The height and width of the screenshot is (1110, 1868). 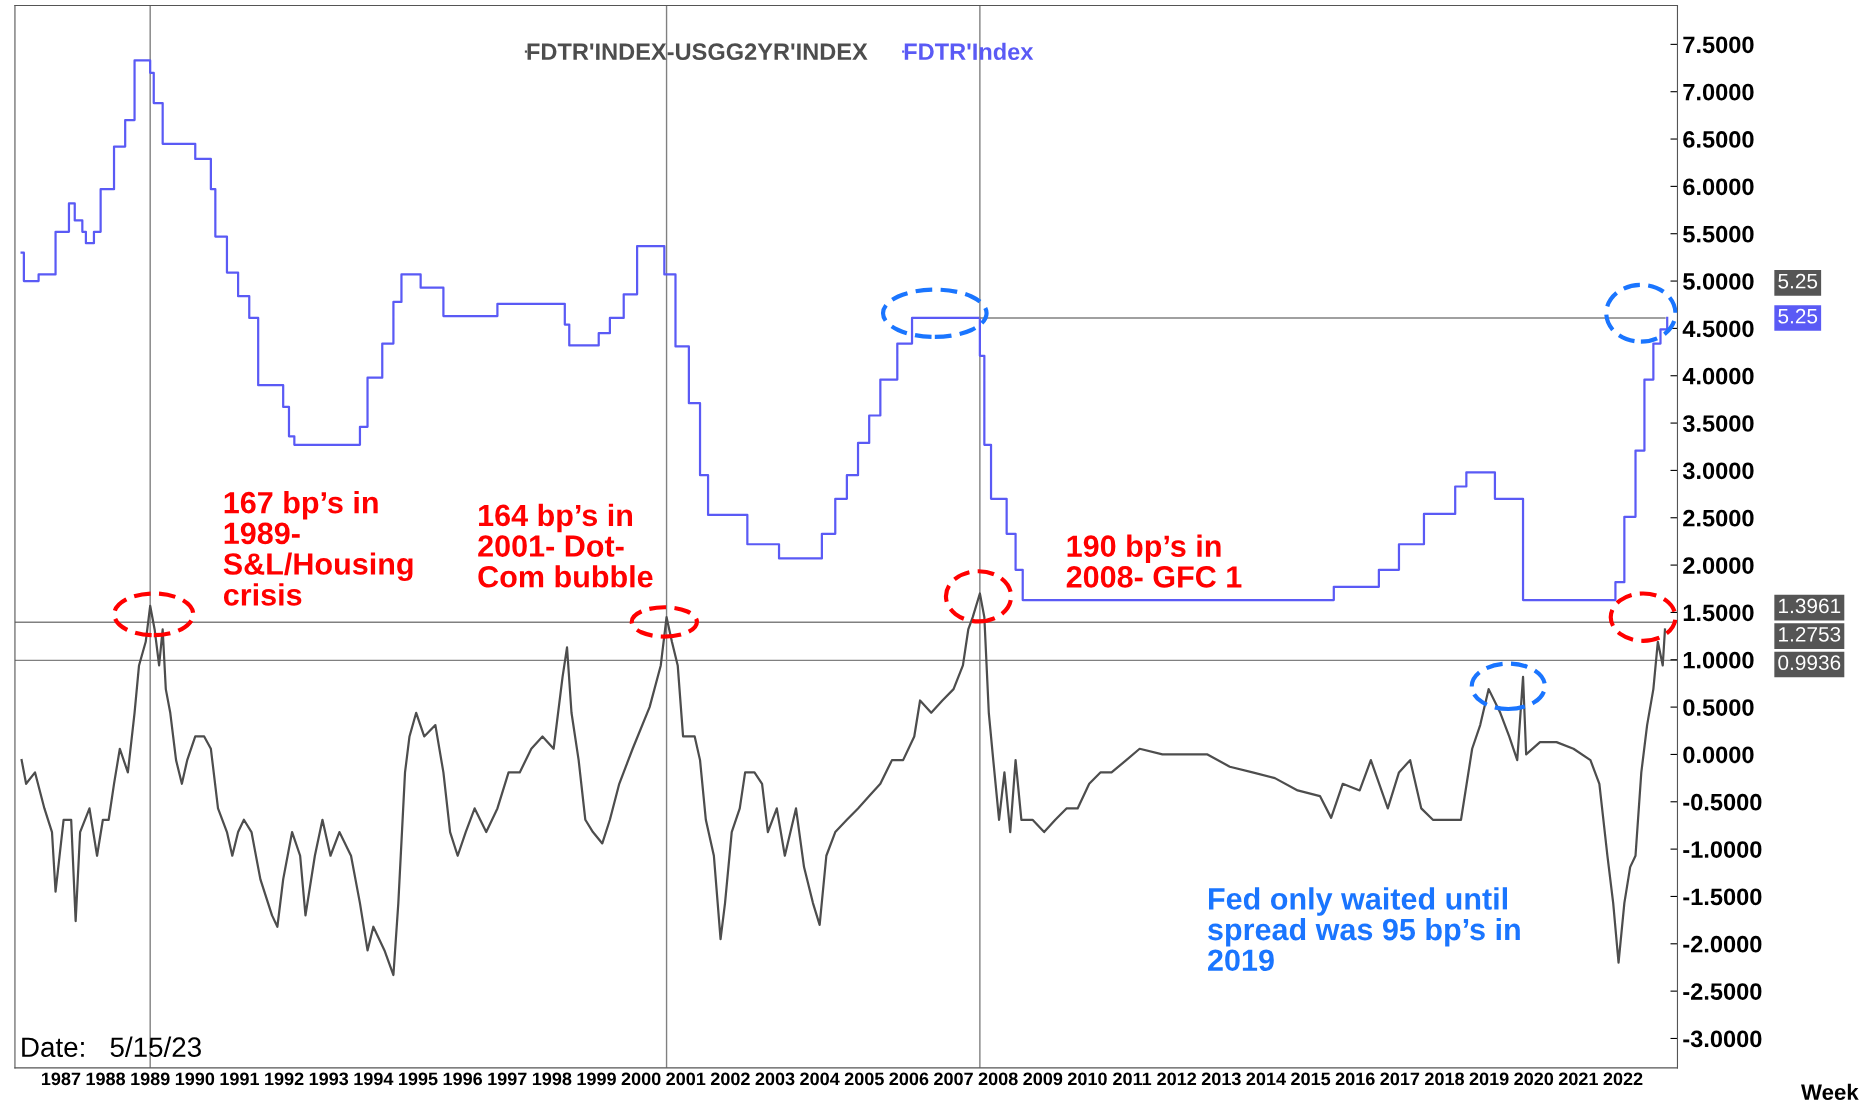 I want to click on y-tick-label: -0.5000, so click(x=1722, y=802).